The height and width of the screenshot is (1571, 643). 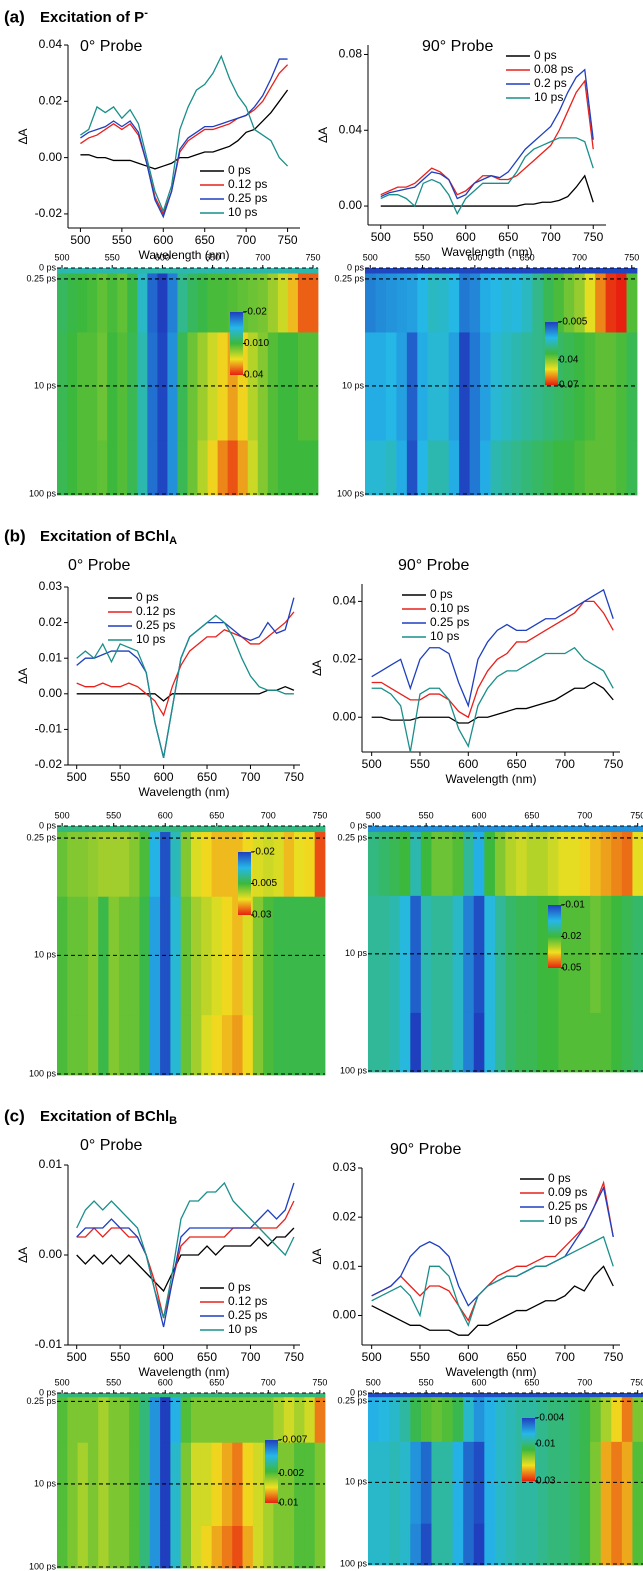 I want to click on x-tick-label: 500, so click(x=373, y=1382).